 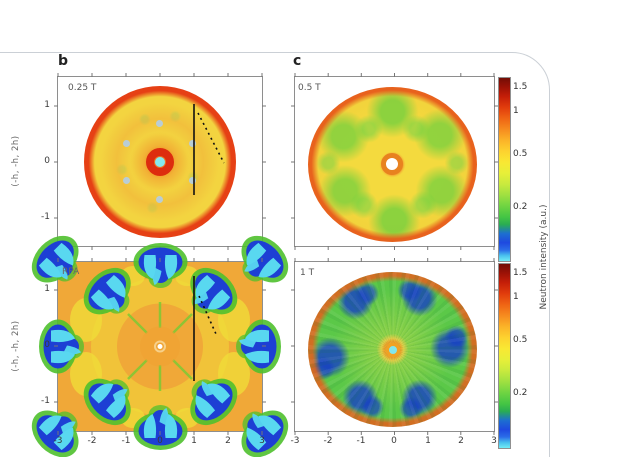 What do you see at coordinates (63, 61) in the screenshot?
I see `panel-letter-b: b` at bounding box center [63, 61].